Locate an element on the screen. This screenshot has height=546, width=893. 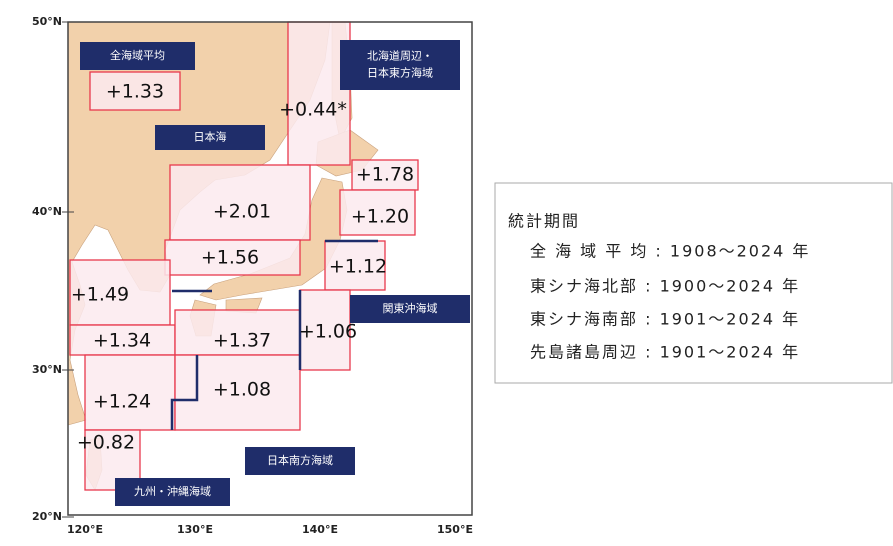
legend-line: 全 海 域 平 均 : 1908～2024 年 is located at coordinates (670, 251).